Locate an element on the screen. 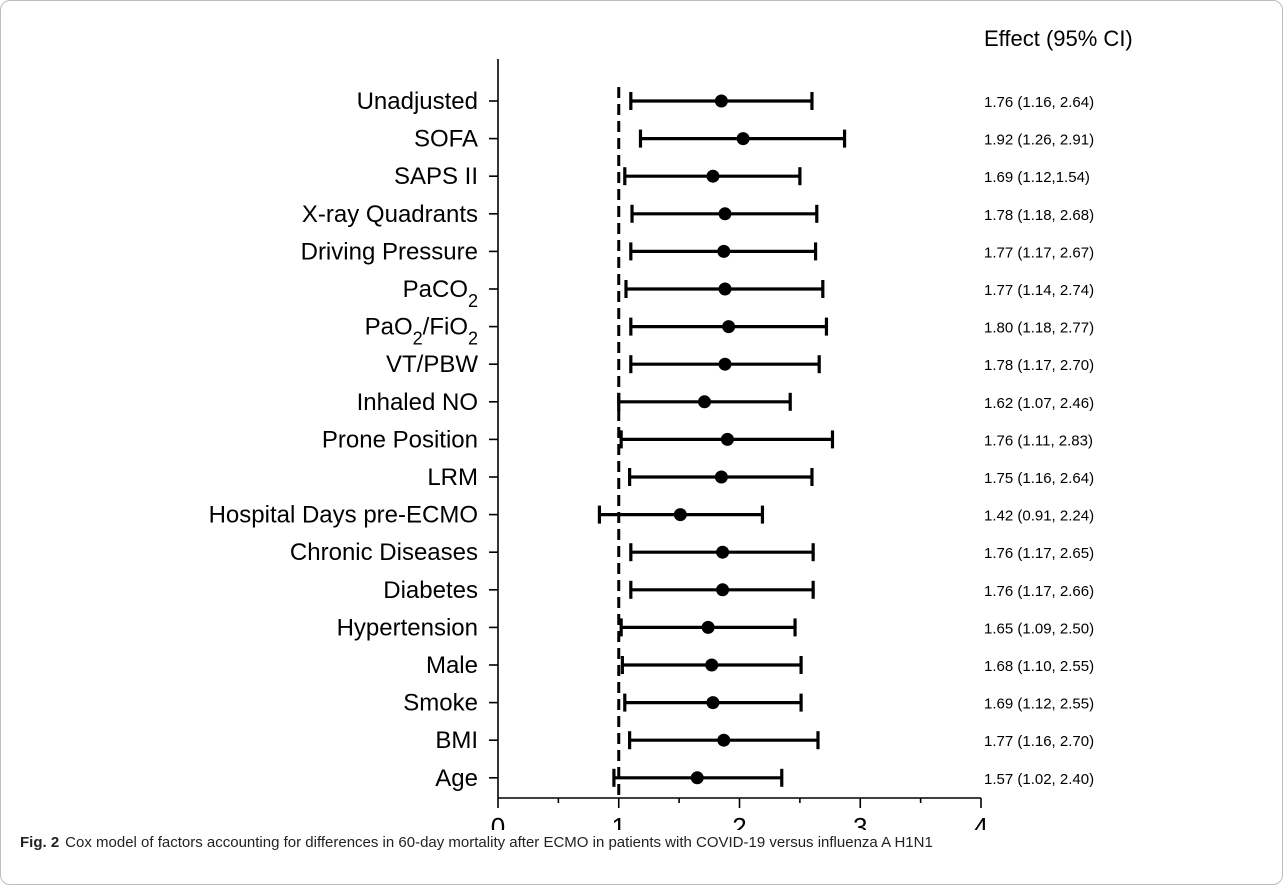 The width and height of the screenshot is (1285, 887). row-label: Diabetes is located at coordinates (430, 590).